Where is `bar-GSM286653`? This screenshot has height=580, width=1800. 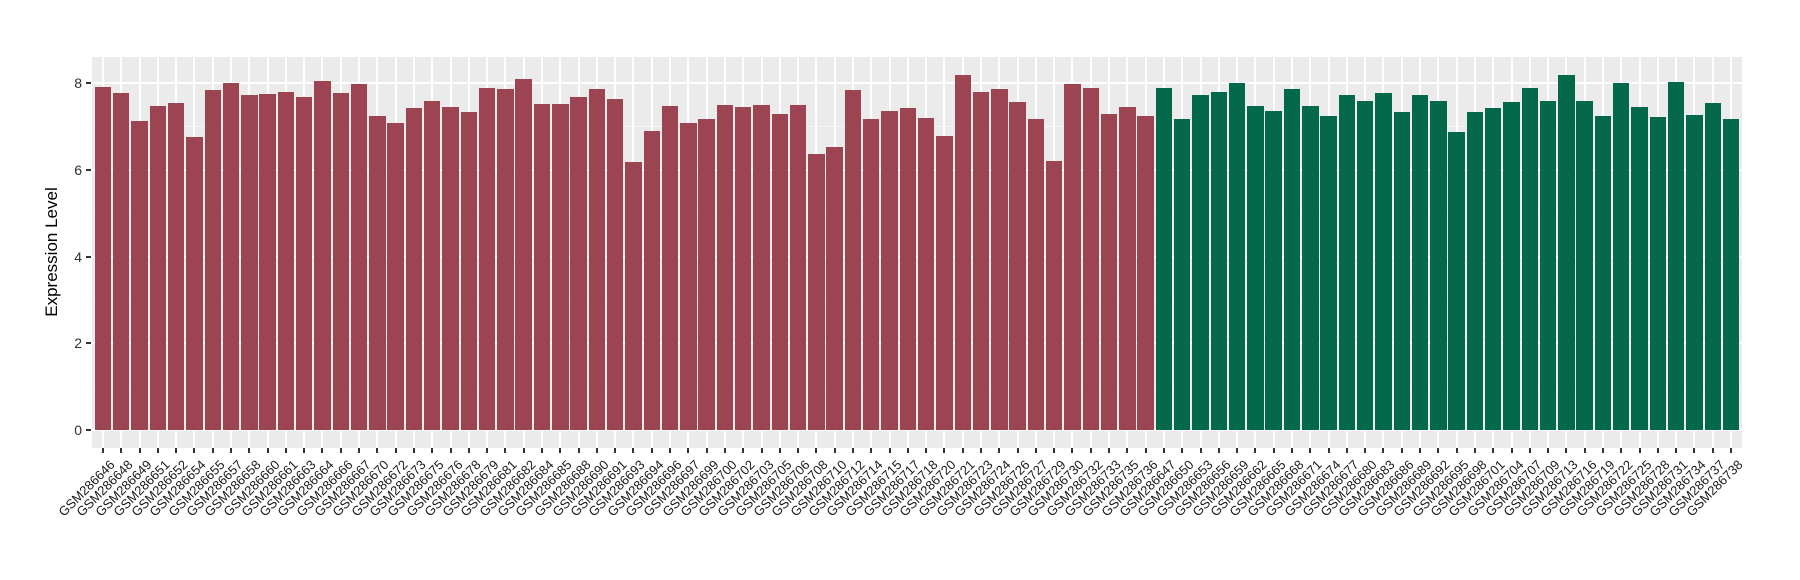
bar-GSM286653 is located at coordinates (1200, 262).